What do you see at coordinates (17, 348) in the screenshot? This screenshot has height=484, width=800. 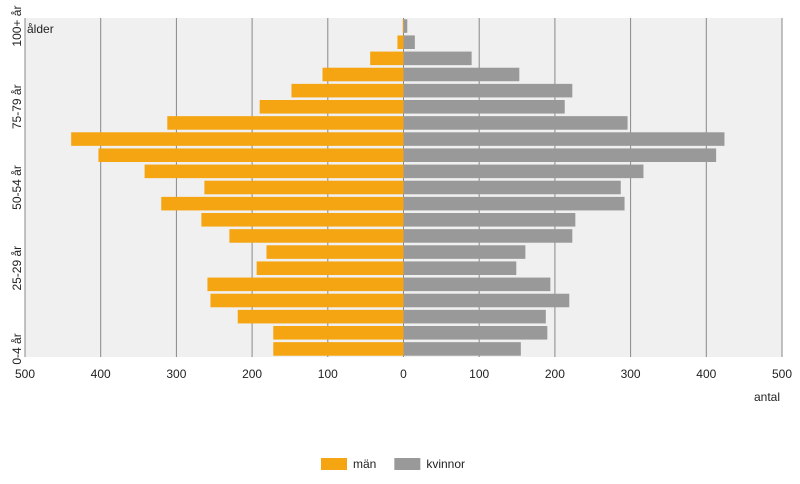 I see `y-tick-label: 0-4 år` at bounding box center [17, 348].